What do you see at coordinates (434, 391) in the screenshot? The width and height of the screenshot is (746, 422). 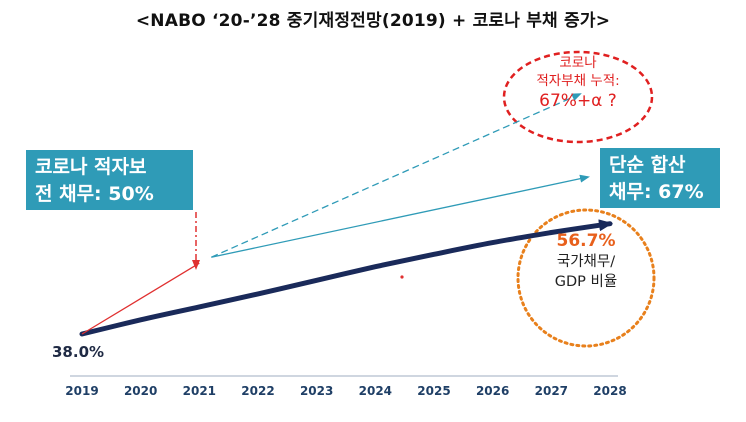 I see `x-tick-label-2025: 2025` at bounding box center [434, 391].